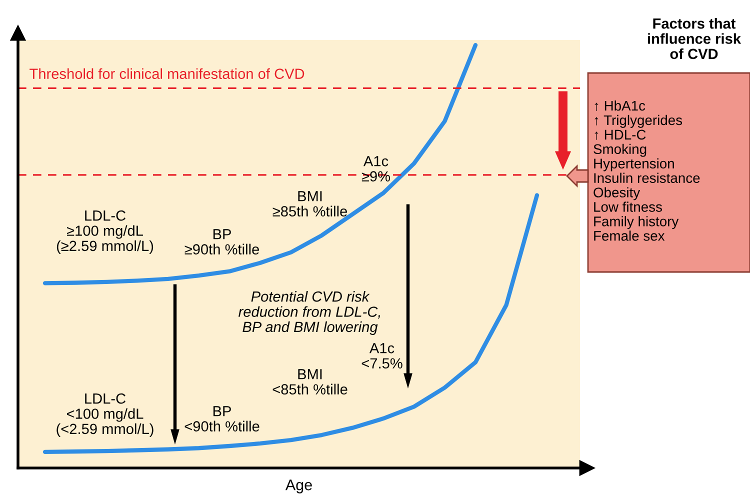 This screenshot has width=750, height=496. I want to click on annotation: BMI <85th %tille, so click(310, 382).